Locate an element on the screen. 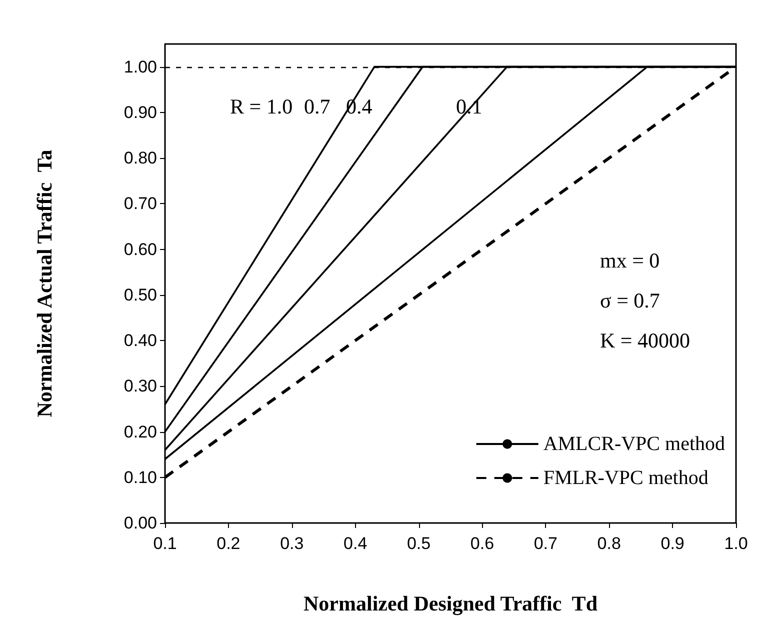  y-tick-label: 0.70 is located at coordinates (140, 204).